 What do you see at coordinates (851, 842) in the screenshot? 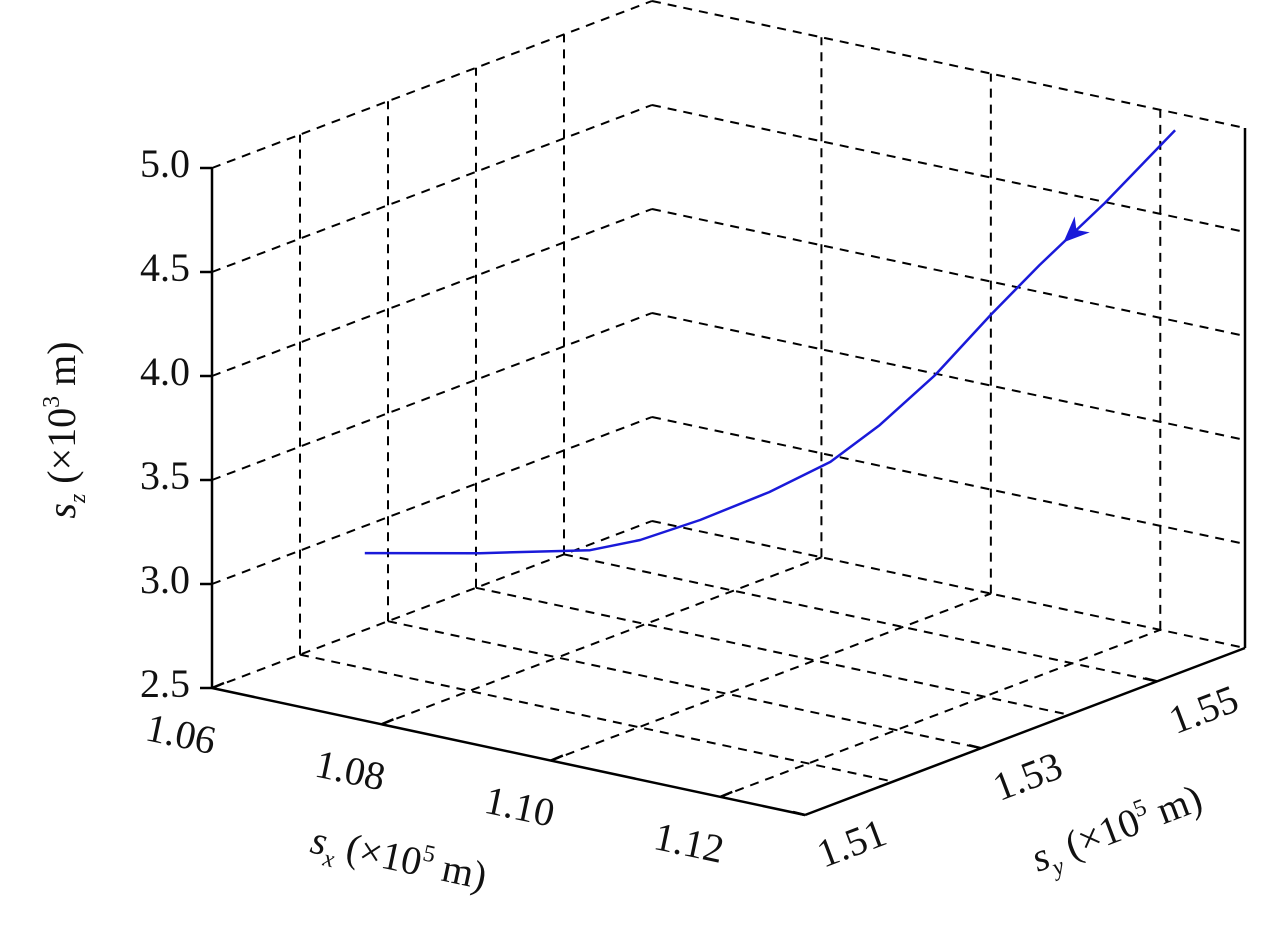
I see `y-tick-label: 1.51` at bounding box center [851, 842].